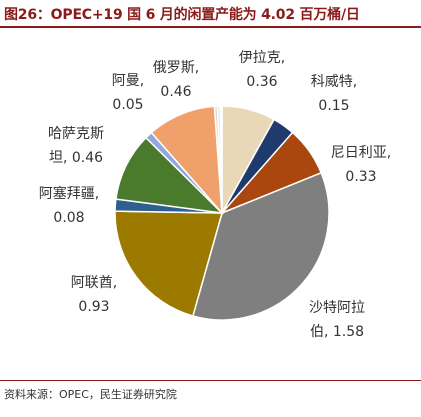 Image resolution: width=421 pixels, height=417 pixels. Describe the element at coordinates (337, 308) in the screenshot. I see `data-label-line: 沙特阿拉` at that location.